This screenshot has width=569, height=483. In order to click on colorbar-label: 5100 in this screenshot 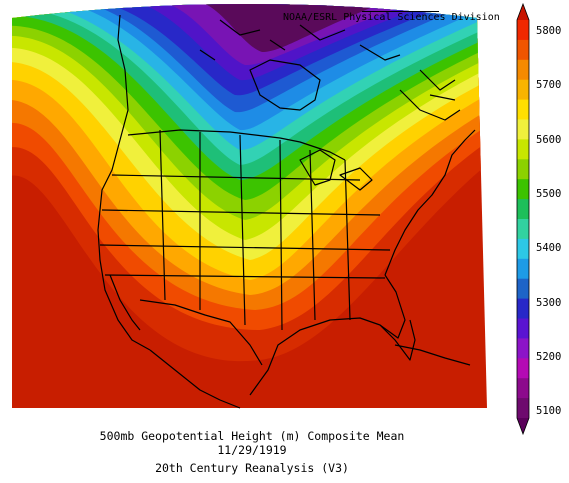, I will do `click(549, 411)`.